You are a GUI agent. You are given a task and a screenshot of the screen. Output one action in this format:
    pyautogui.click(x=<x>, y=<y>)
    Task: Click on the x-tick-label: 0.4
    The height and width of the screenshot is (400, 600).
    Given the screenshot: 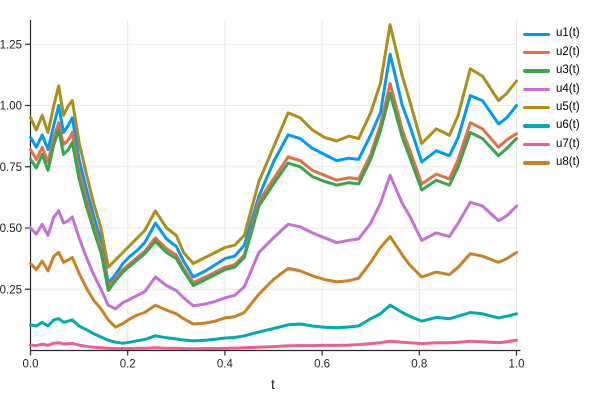 What is the action you would take?
    pyautogui.click(x=225, y=365)
    